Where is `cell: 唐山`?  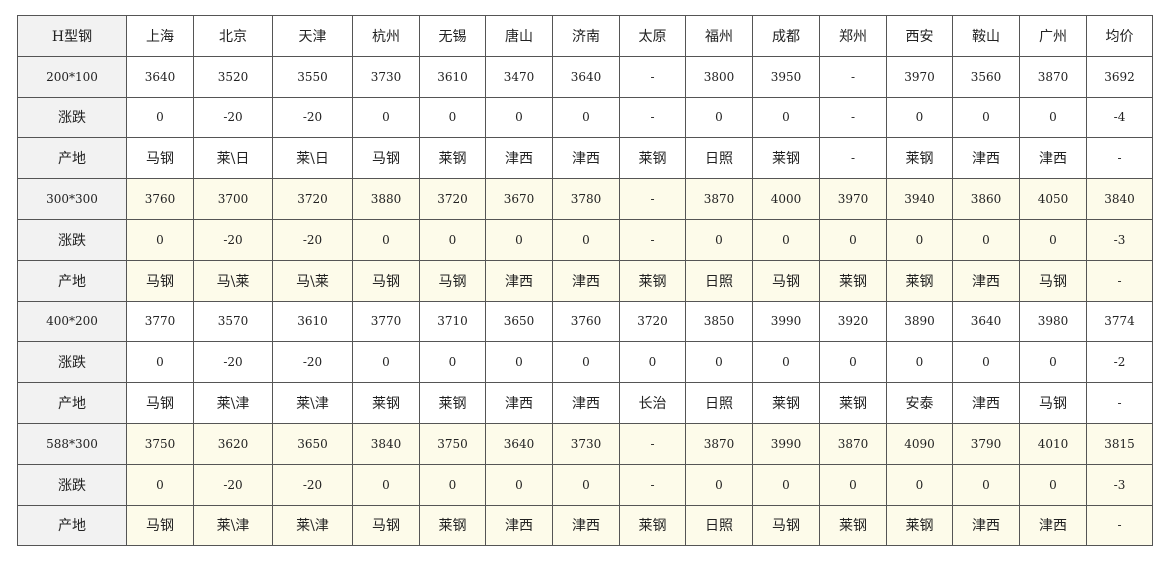 cell: 唐山 is located at coordinates (519, 36).